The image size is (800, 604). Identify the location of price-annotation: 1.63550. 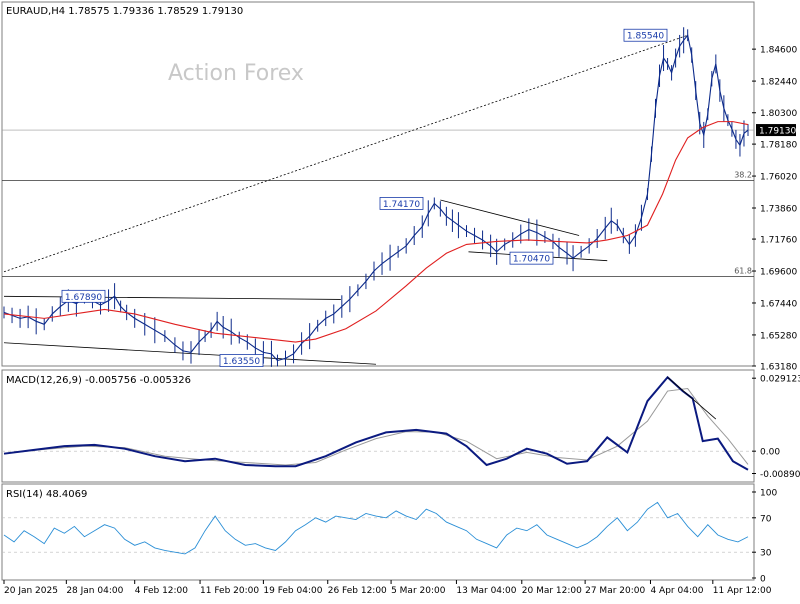
(241, 360).